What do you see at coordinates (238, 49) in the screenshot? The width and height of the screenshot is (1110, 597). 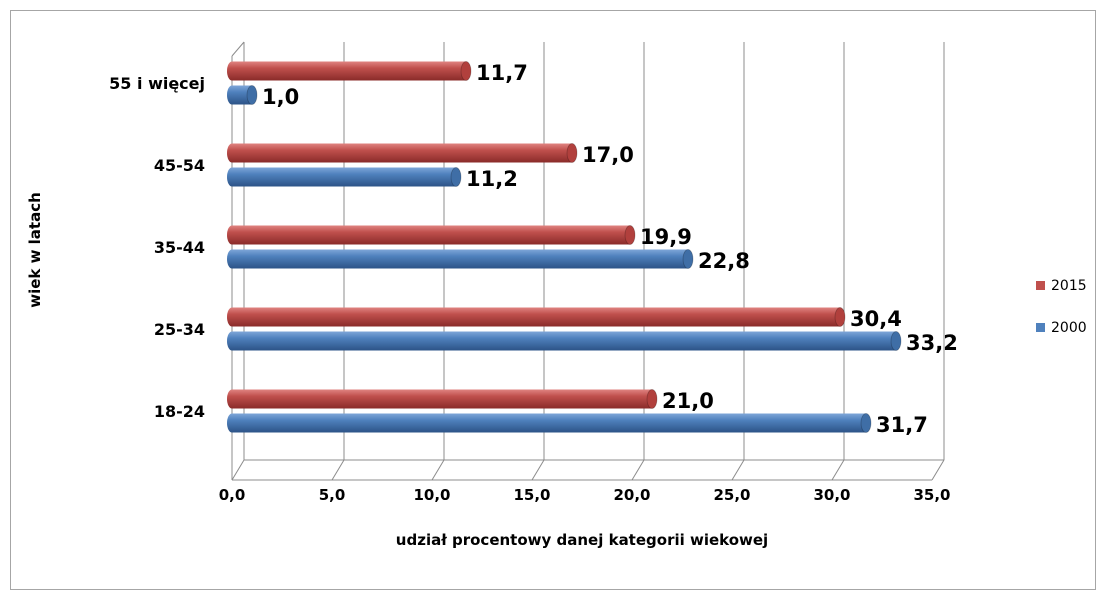 I see `wall-edge` at bounding box center [238, 49].